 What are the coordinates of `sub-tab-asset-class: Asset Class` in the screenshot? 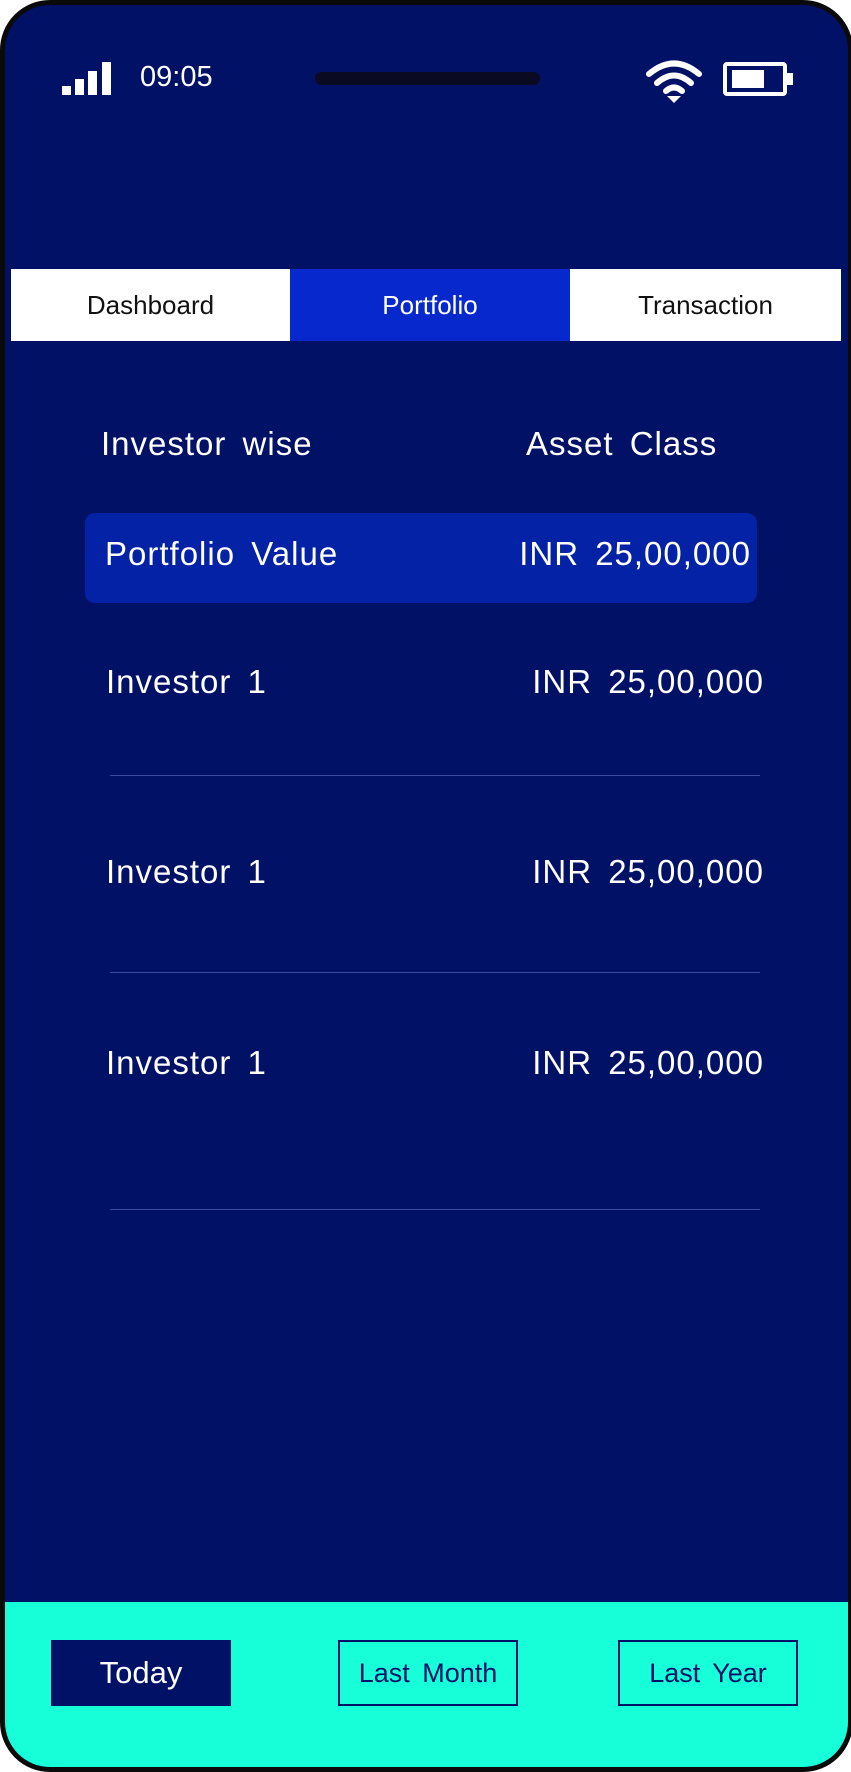 It's located at (622, 443).